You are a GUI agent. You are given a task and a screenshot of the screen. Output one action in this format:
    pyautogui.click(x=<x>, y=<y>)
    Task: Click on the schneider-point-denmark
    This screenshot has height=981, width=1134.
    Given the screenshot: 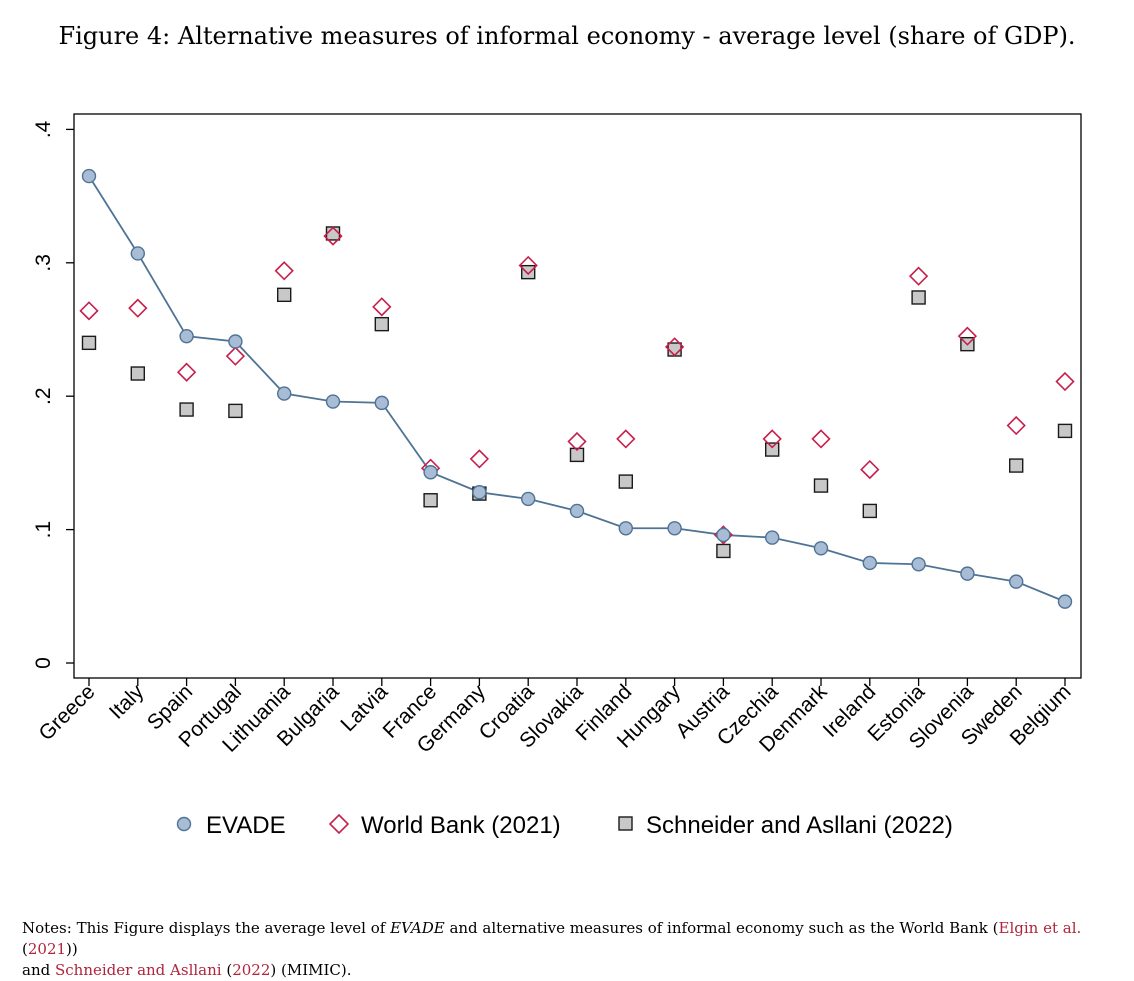 What is the action you would take?
    pyautogui.click(x=821, y=485)
    